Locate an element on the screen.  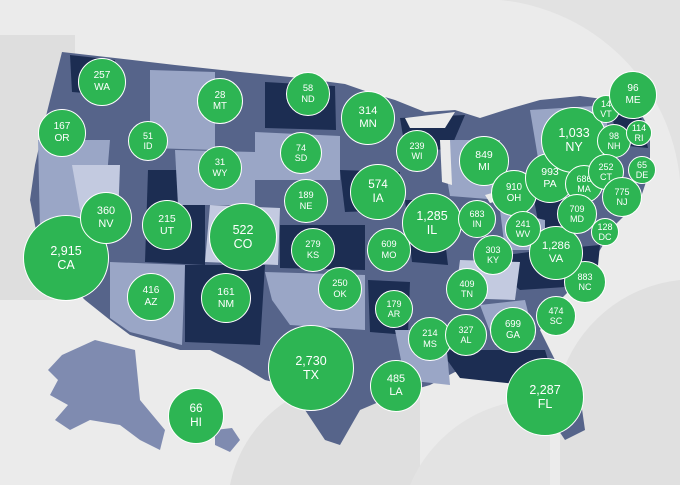
state-abbr: NE is located at coordinates (306, 206).